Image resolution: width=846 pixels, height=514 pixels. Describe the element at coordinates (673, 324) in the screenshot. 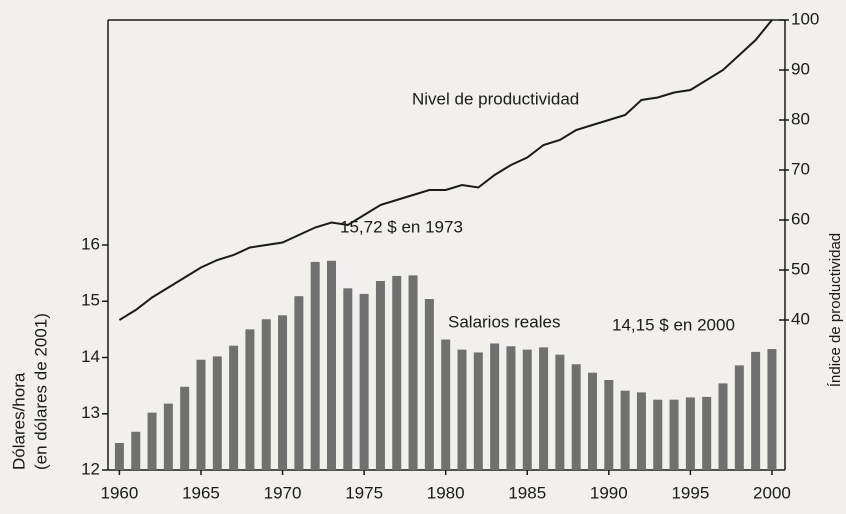

I see `annotation: 14,15 $ en 2000` at that location.